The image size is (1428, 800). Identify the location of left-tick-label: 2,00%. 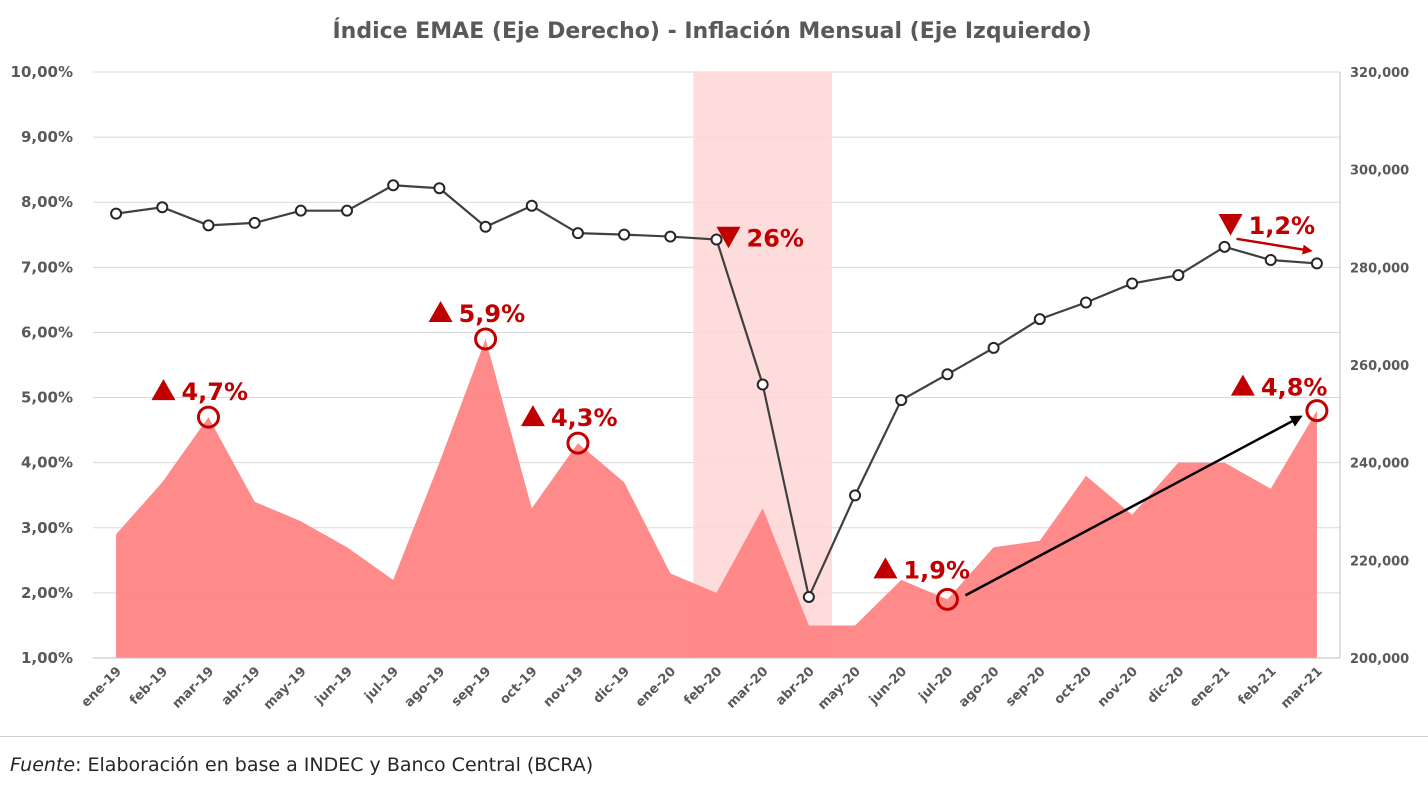
(47, 593).